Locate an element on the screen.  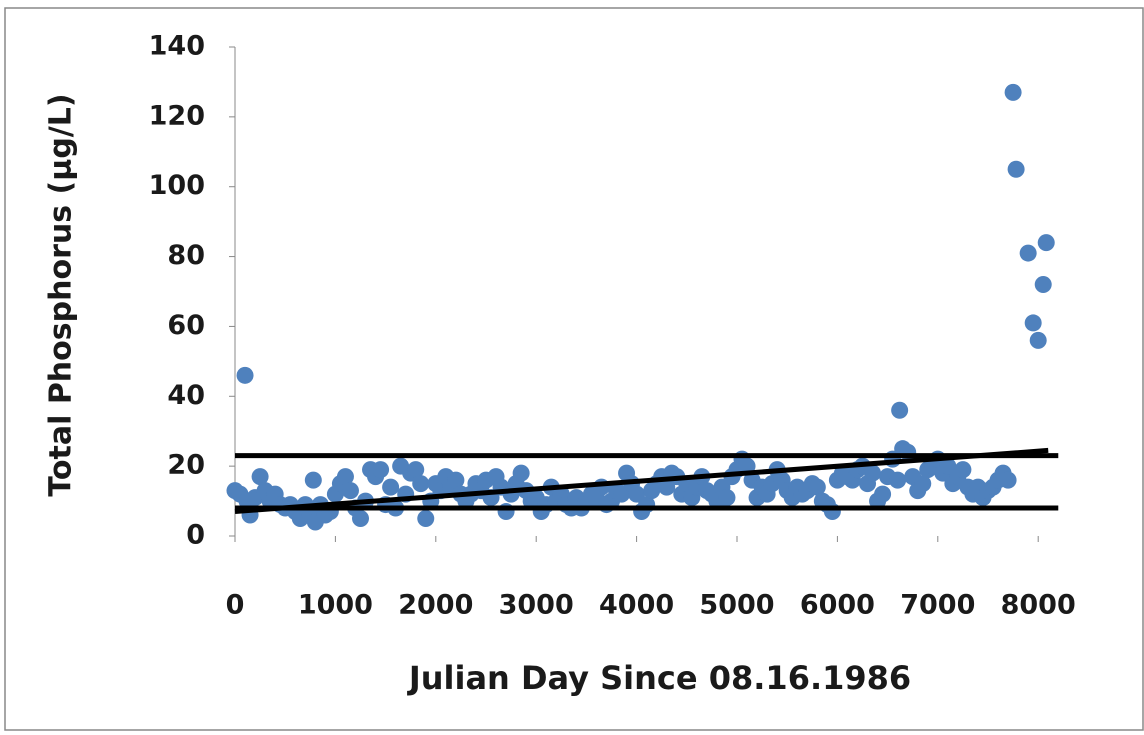
x-tick-label: 4000 is located at coordinates (636, 605).